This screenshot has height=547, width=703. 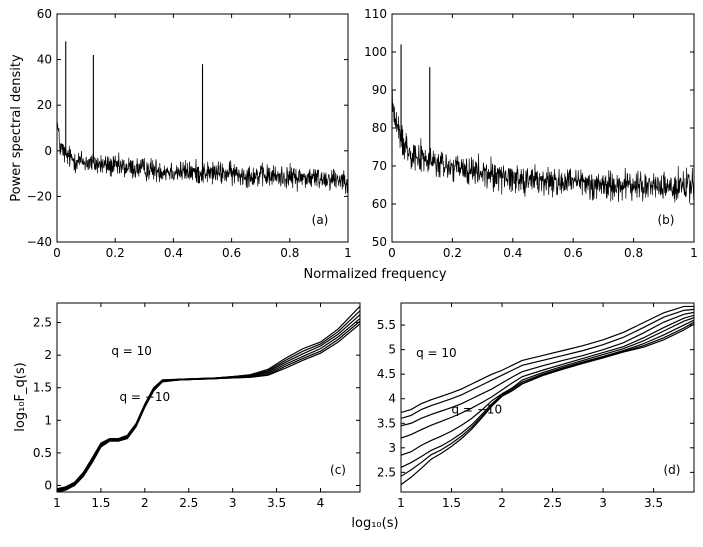 I want to click on panel-a-ytick-label: 20, so click(x=44, y=105).